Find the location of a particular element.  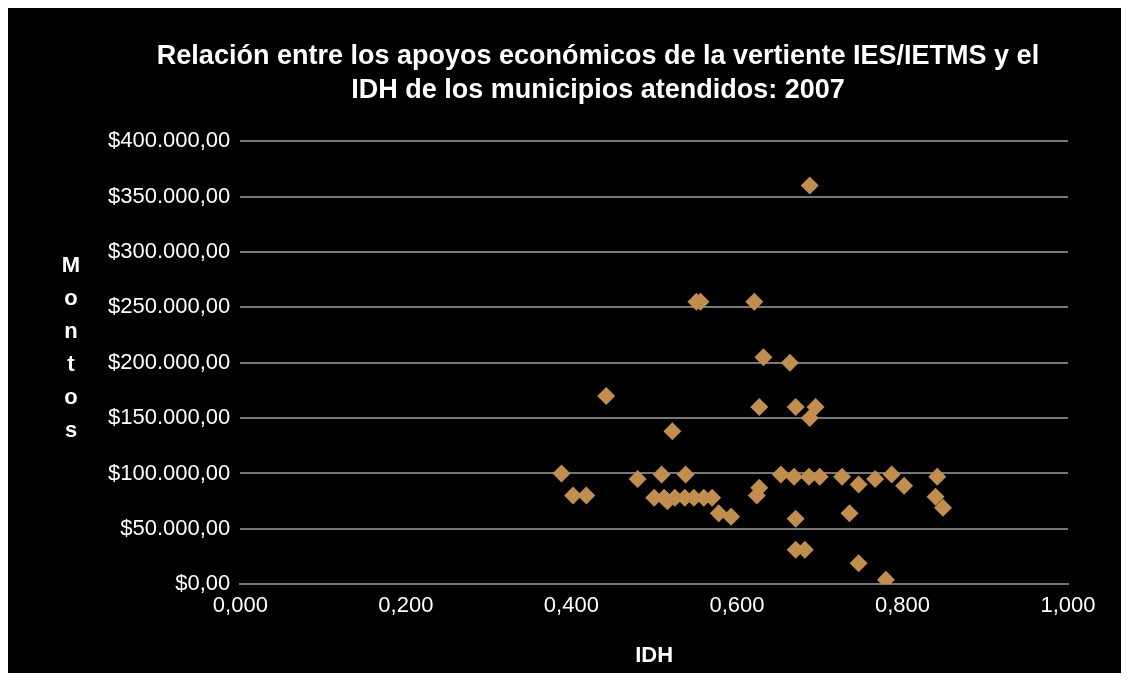

y-tick-label: $300.000,00 is located at coordinates (169, 251).